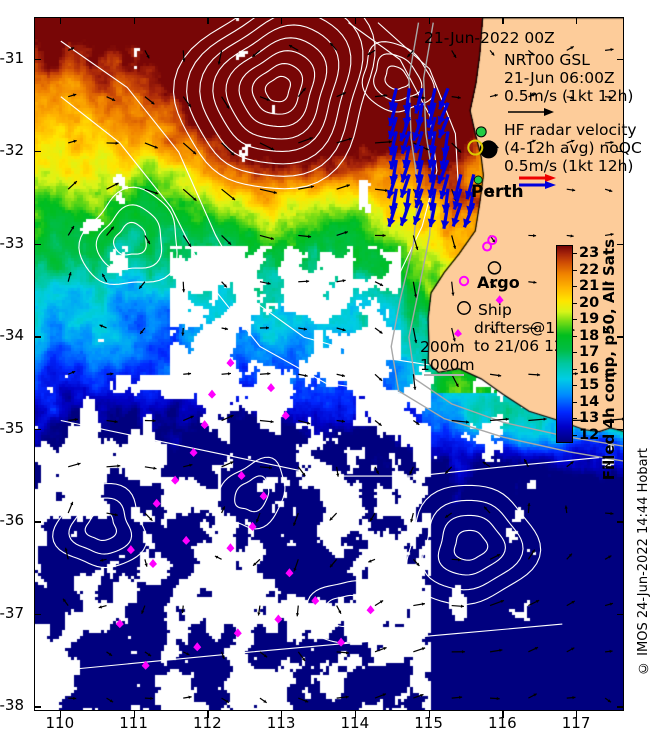 Image resolution: width=660 pixels, height=750 pixels. I want to click on hf-radar-scale-arrow-icon, so click(537, 181).